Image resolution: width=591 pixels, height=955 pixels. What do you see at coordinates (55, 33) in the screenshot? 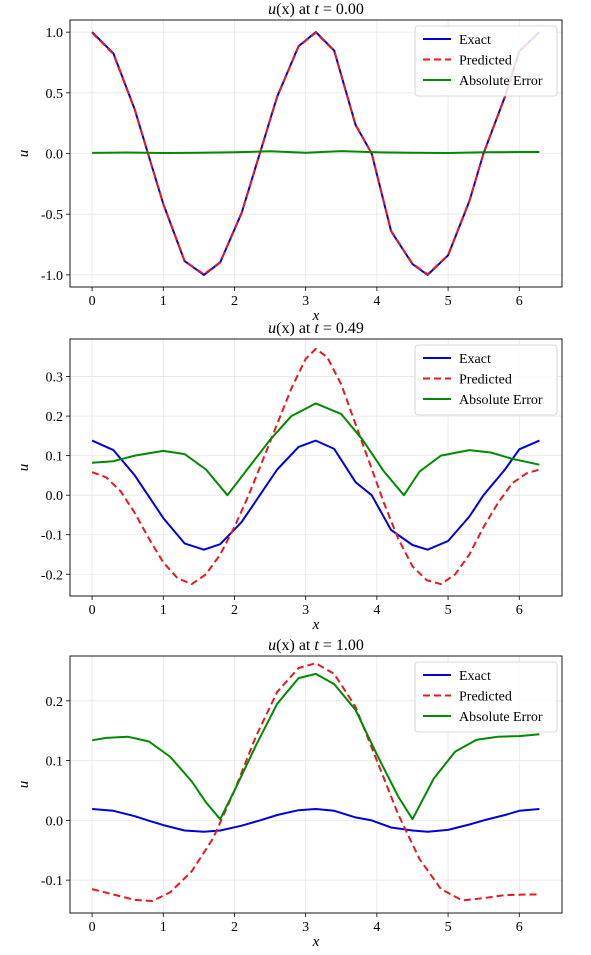
I see `y-tick-label: 1.0` at bounding box center [55, 33].